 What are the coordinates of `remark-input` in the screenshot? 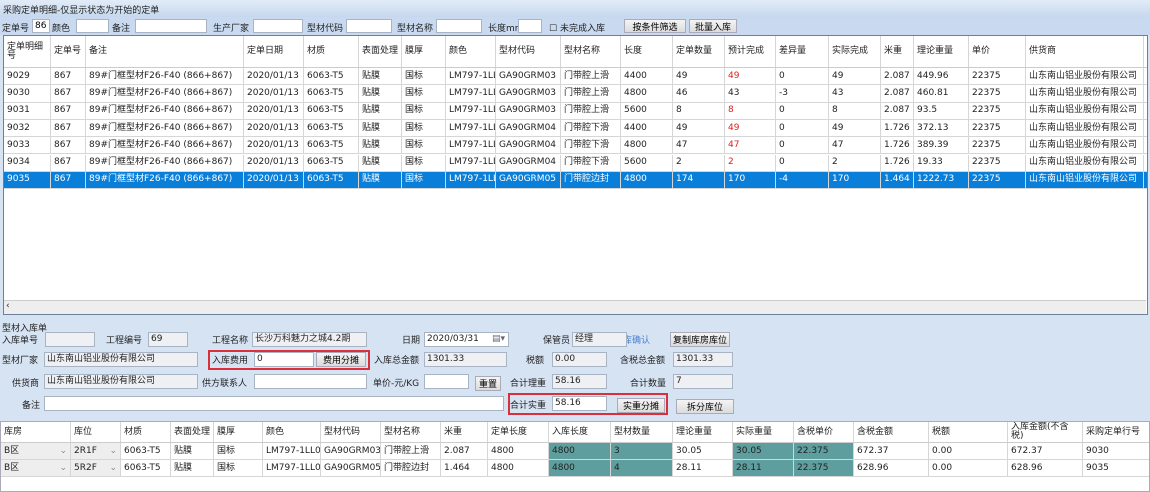 It's located at (171, 26).